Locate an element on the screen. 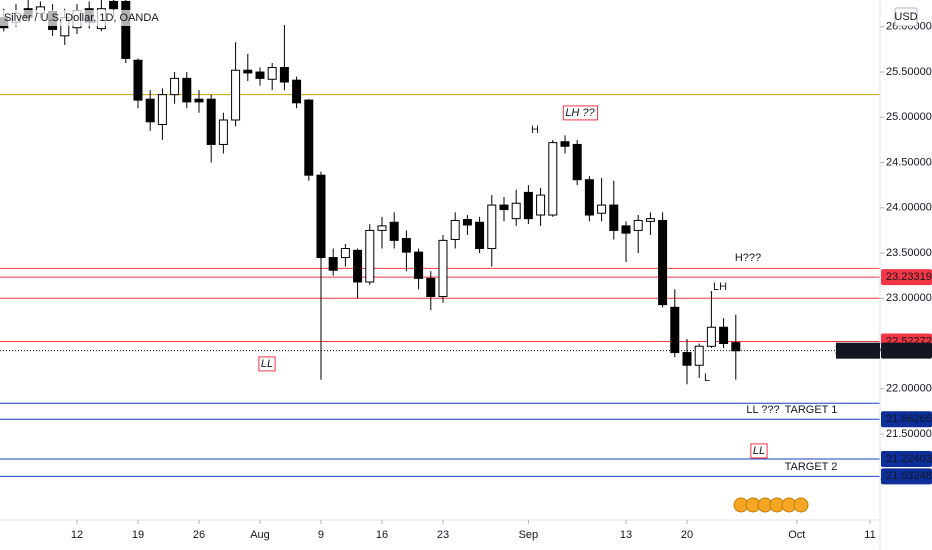 This screenshot has height=550, width=932. price-tag-label: 21.66265 is located at coordinates (909, 419).